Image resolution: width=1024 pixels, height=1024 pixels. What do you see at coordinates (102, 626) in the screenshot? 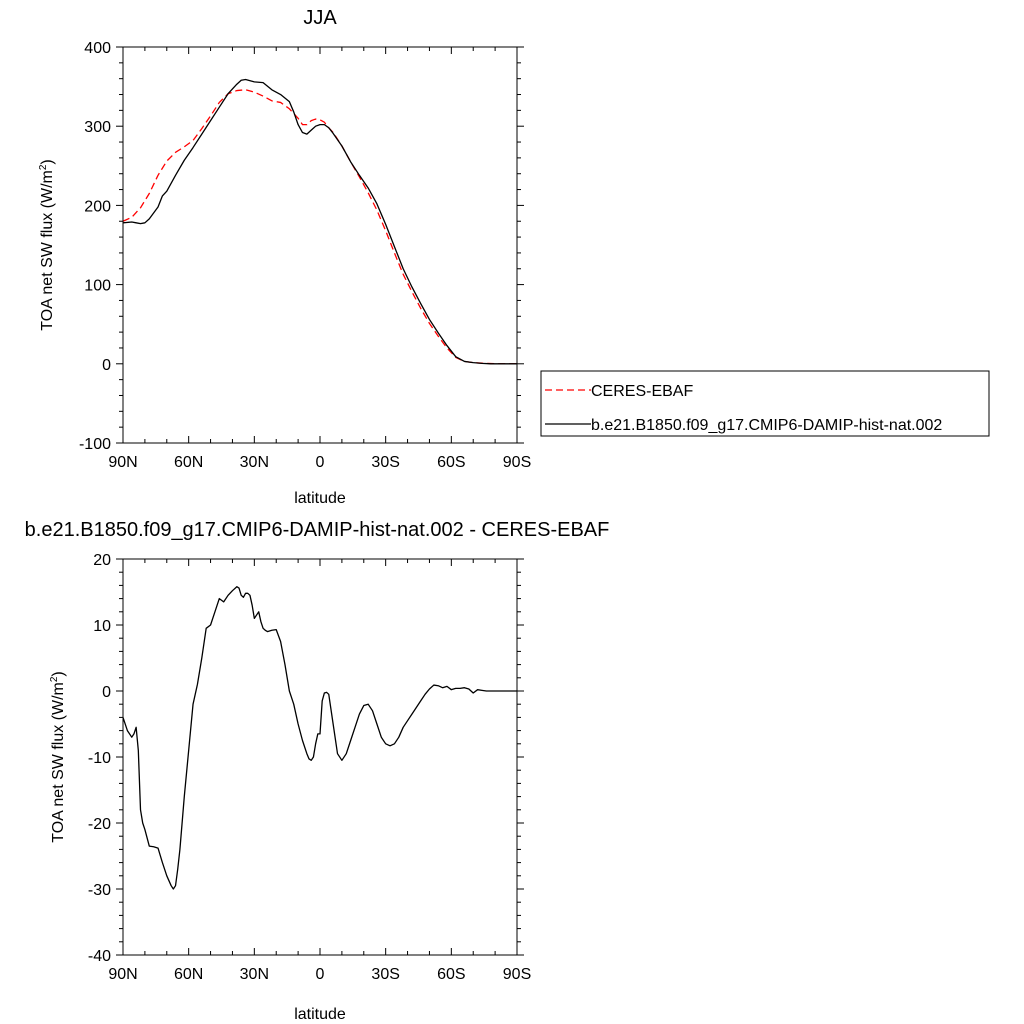
I see `y-tick-label: 10` at bounding box center [102, 626].